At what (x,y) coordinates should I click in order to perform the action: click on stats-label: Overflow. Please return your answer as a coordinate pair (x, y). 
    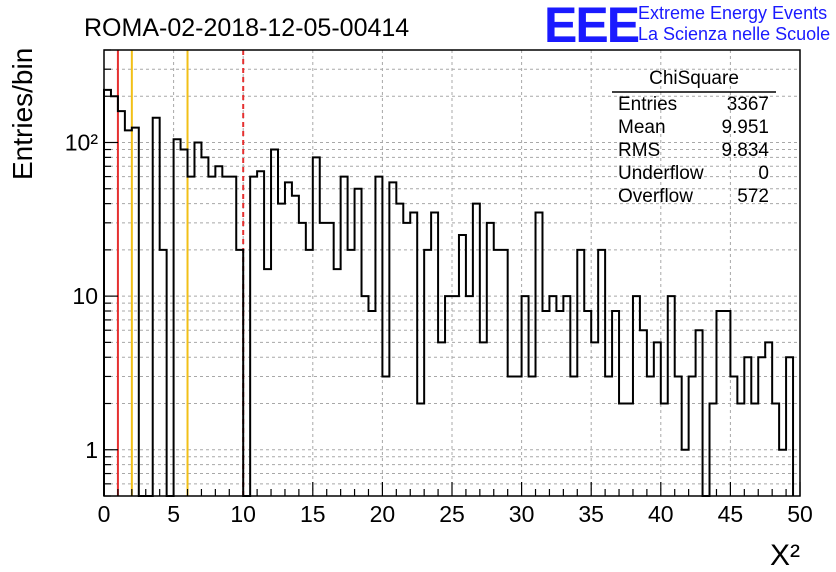
    Looking at the image, I should click on (655, 196).